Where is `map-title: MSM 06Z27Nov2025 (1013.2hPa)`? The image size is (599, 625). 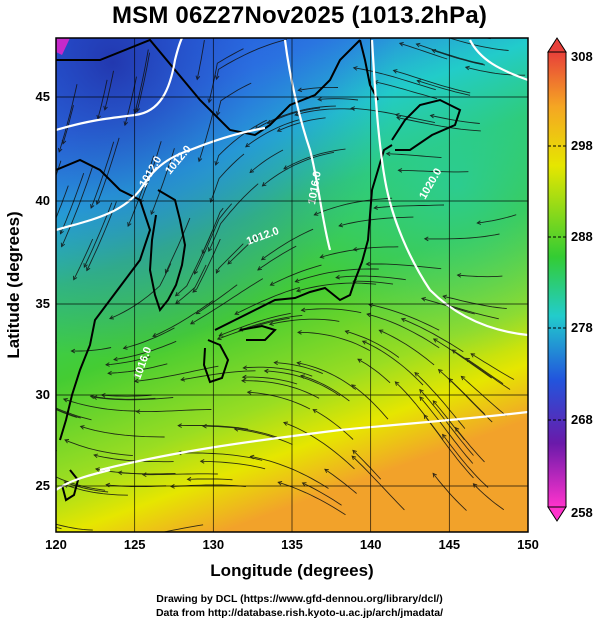
map-title: MSM 06Z27Nov2025 (1013.2hPa) is located at coordinates (299, 15).